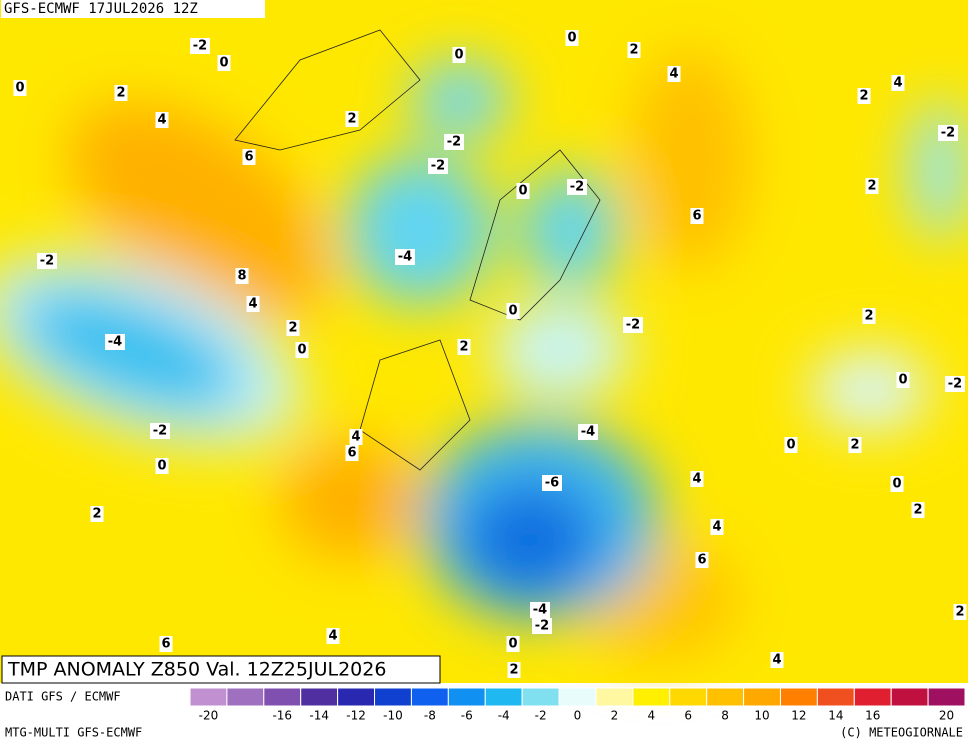 The height and width of the screenshot is (749, 968). I want to click on colorbar-tick-label: -2, so click(541, 716).